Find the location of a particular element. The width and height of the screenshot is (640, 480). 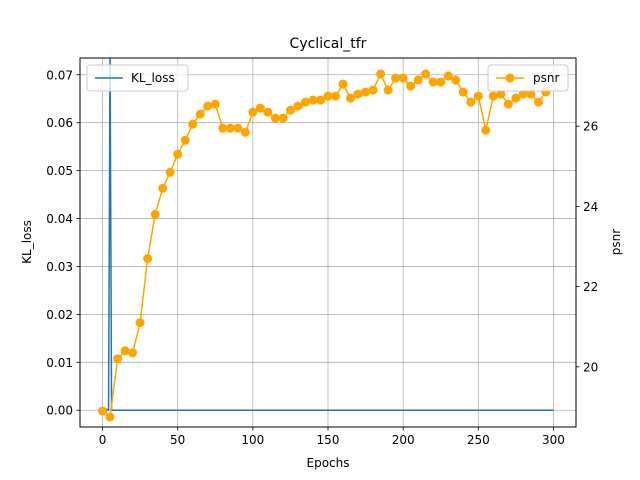

y-left-tick-label: 0.05 is located at coordinates (59, 171).